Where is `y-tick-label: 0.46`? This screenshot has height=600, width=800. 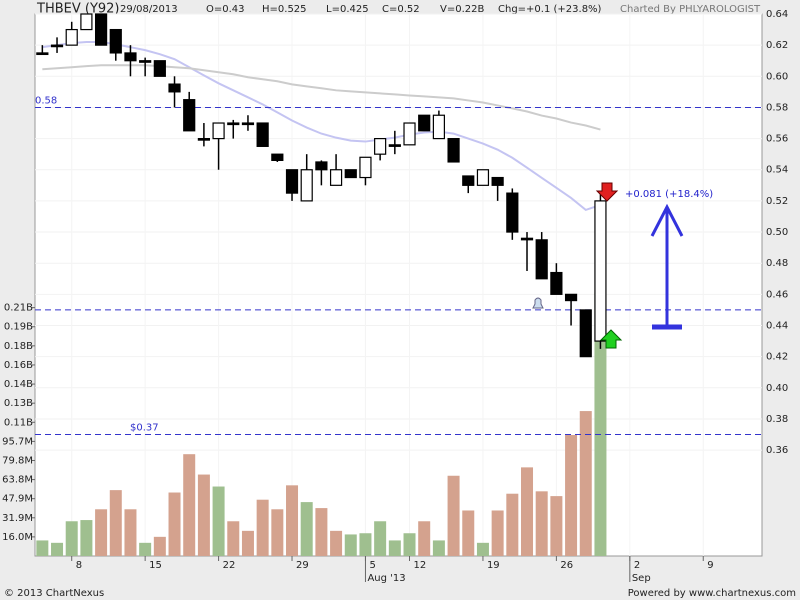
y-tick-label: 0.46 is located at coordinates (777, 294).